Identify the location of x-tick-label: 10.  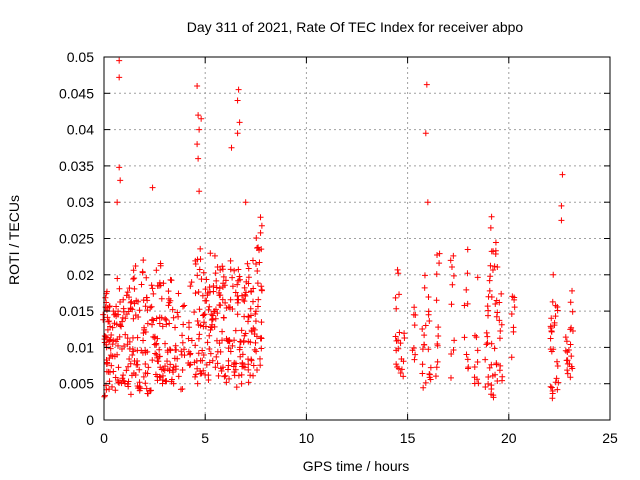
(307, 438).